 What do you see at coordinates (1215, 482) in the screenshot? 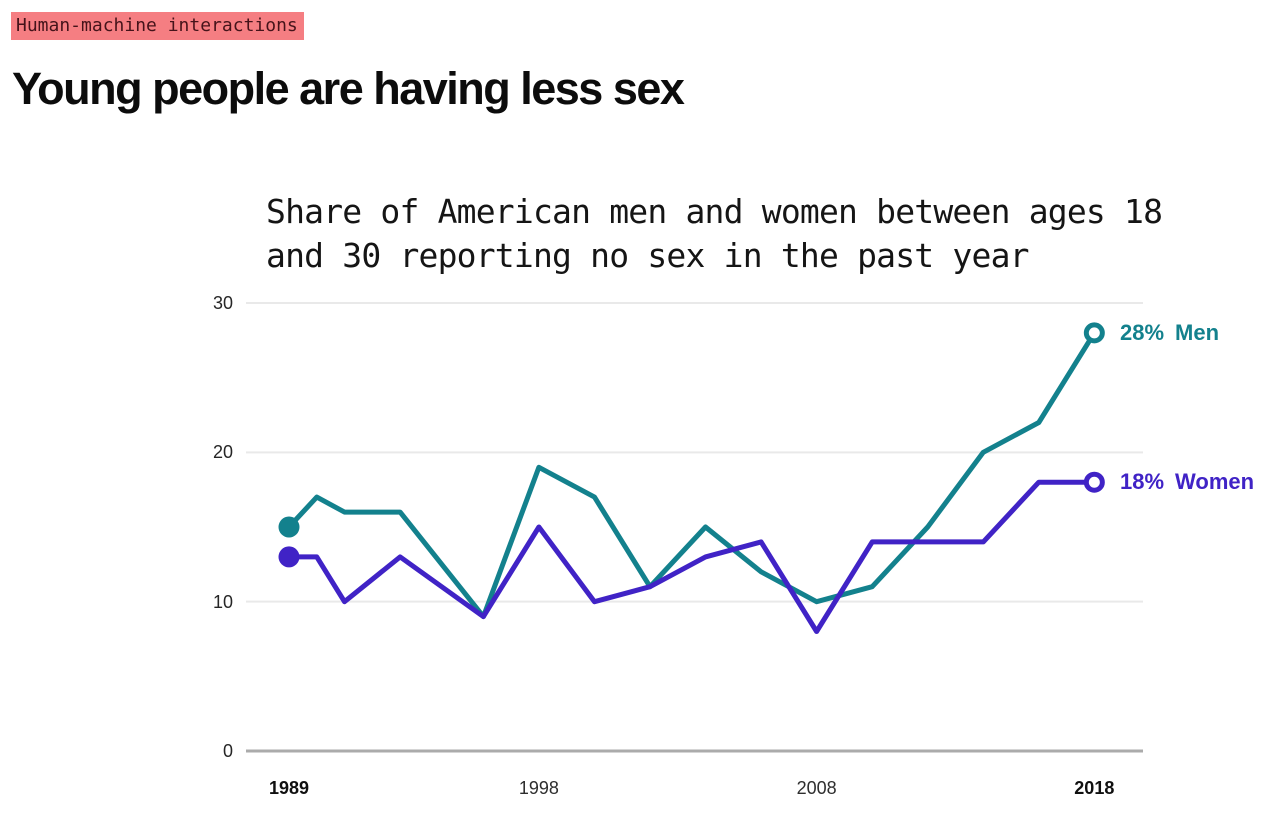
I see `women-series-name: Women` at bounding box center [1215, 482].